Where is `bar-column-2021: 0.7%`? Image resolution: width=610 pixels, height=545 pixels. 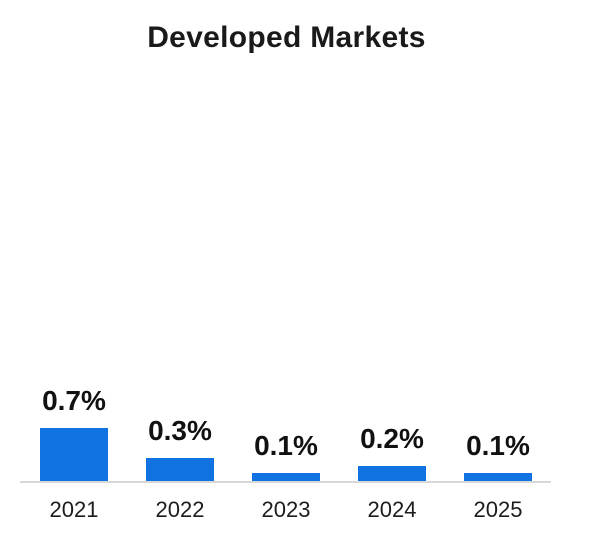
bar-column-2021: 0.7% is located at coordinates (74, 432).